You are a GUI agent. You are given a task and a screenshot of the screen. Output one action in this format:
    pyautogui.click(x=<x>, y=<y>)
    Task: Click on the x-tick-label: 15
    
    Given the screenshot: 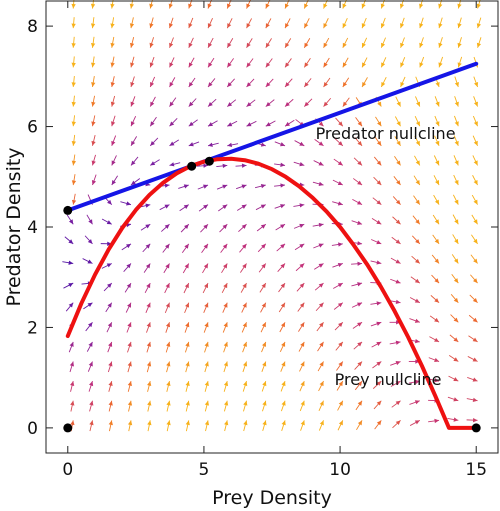 What is the action you would take?
    pyautogui.click(x=476, y=470)
    